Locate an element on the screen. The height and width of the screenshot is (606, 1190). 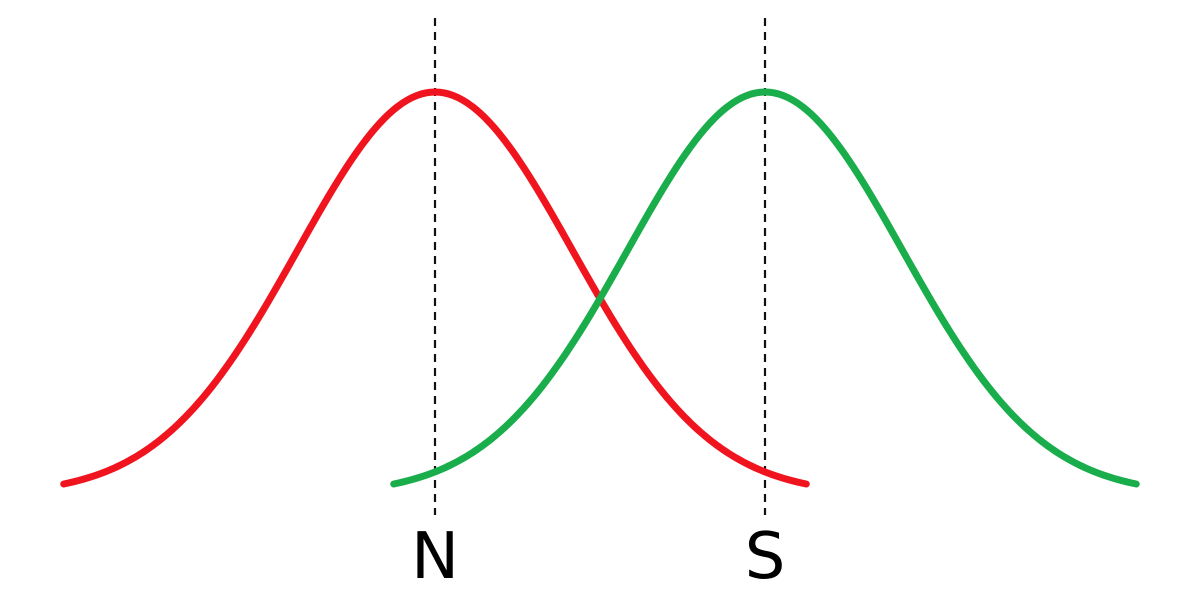
noise-label: N is located at coordinates (435, 557).